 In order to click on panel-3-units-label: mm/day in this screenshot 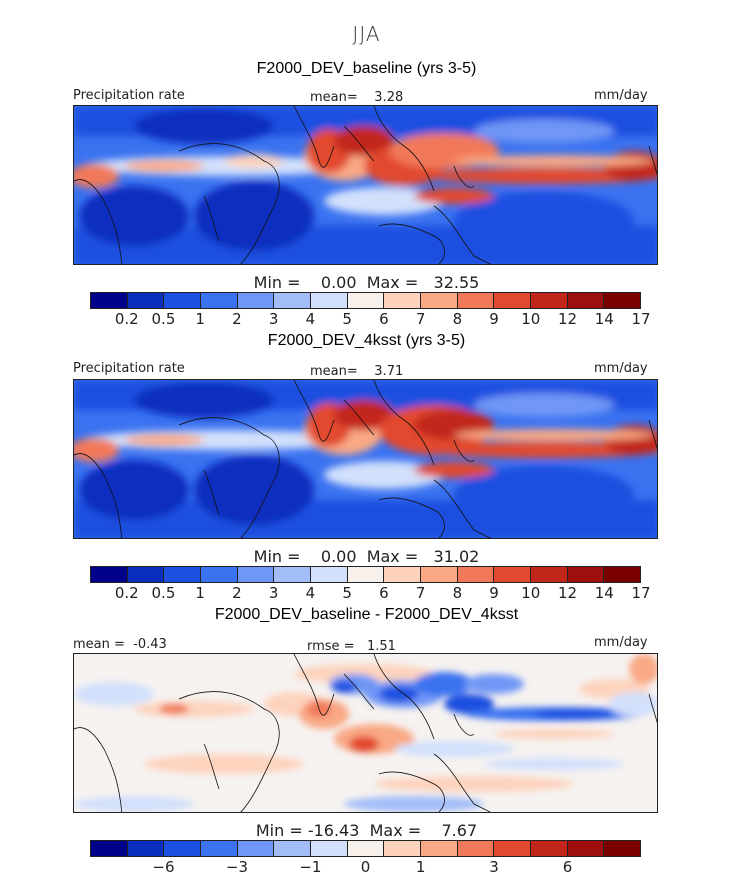, I will do `click(621, 642)`.